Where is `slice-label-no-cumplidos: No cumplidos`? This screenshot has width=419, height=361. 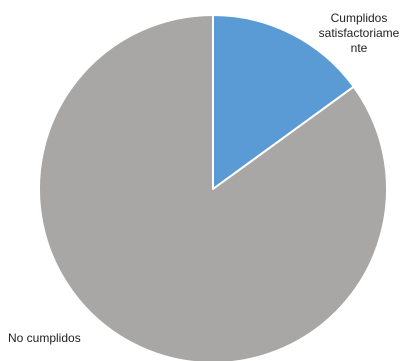
slice-label-no-cumplidos: No cumplidos is located at coordinates (44, 338).